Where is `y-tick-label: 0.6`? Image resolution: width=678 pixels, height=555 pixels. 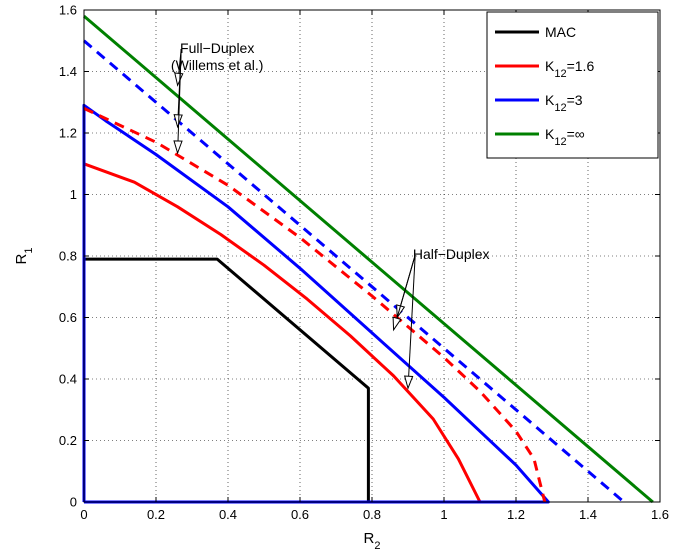 y-tick-label: 0.6 is located at coordinates (68, 317).